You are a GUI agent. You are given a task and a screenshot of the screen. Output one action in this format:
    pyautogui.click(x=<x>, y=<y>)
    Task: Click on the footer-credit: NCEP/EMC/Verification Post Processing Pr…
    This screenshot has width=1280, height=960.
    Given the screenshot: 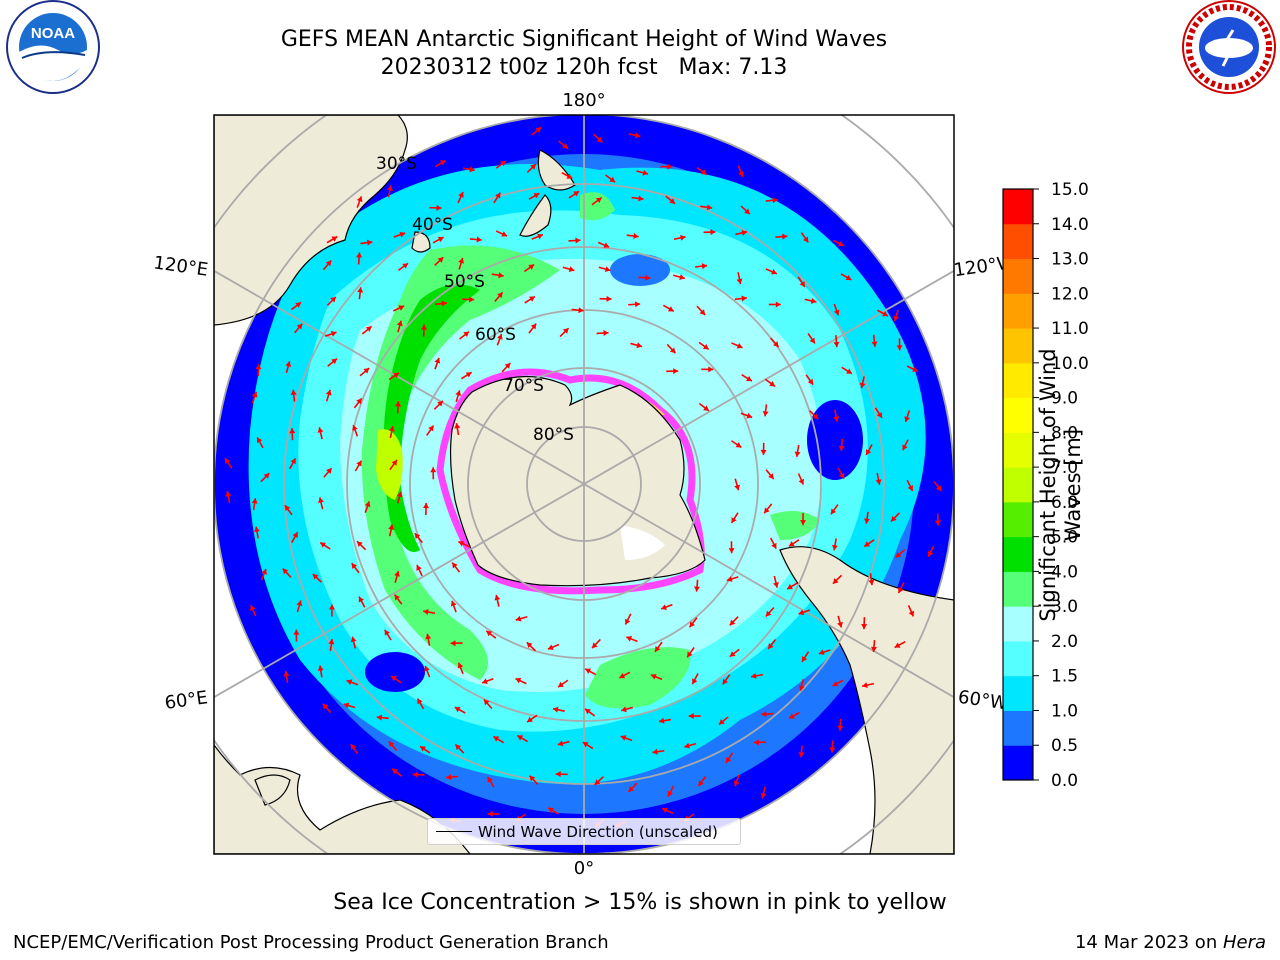 What is the action you would take?
    pyautogui.click(x=311, y=942)
    